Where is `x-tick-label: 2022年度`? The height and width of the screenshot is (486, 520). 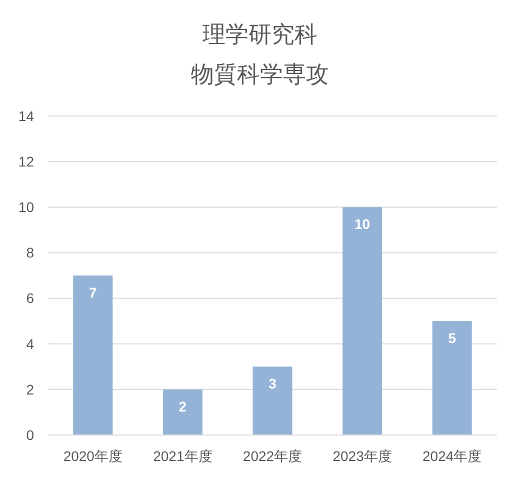
x-tick-label: 2022年度 is located at coordinates (272, 456).